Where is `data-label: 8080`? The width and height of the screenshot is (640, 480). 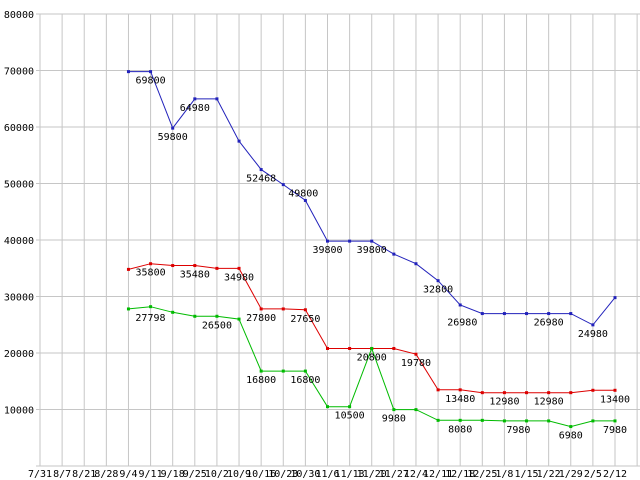 data-label: 8080 is located at coordinates (460, 429).